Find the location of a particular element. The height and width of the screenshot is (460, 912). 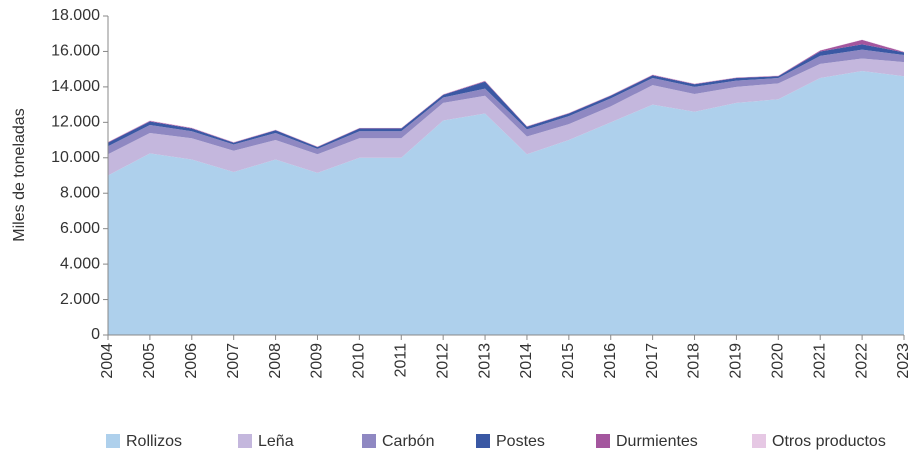

y-tick-label: 4.000 is located at coordinates (80, 263).